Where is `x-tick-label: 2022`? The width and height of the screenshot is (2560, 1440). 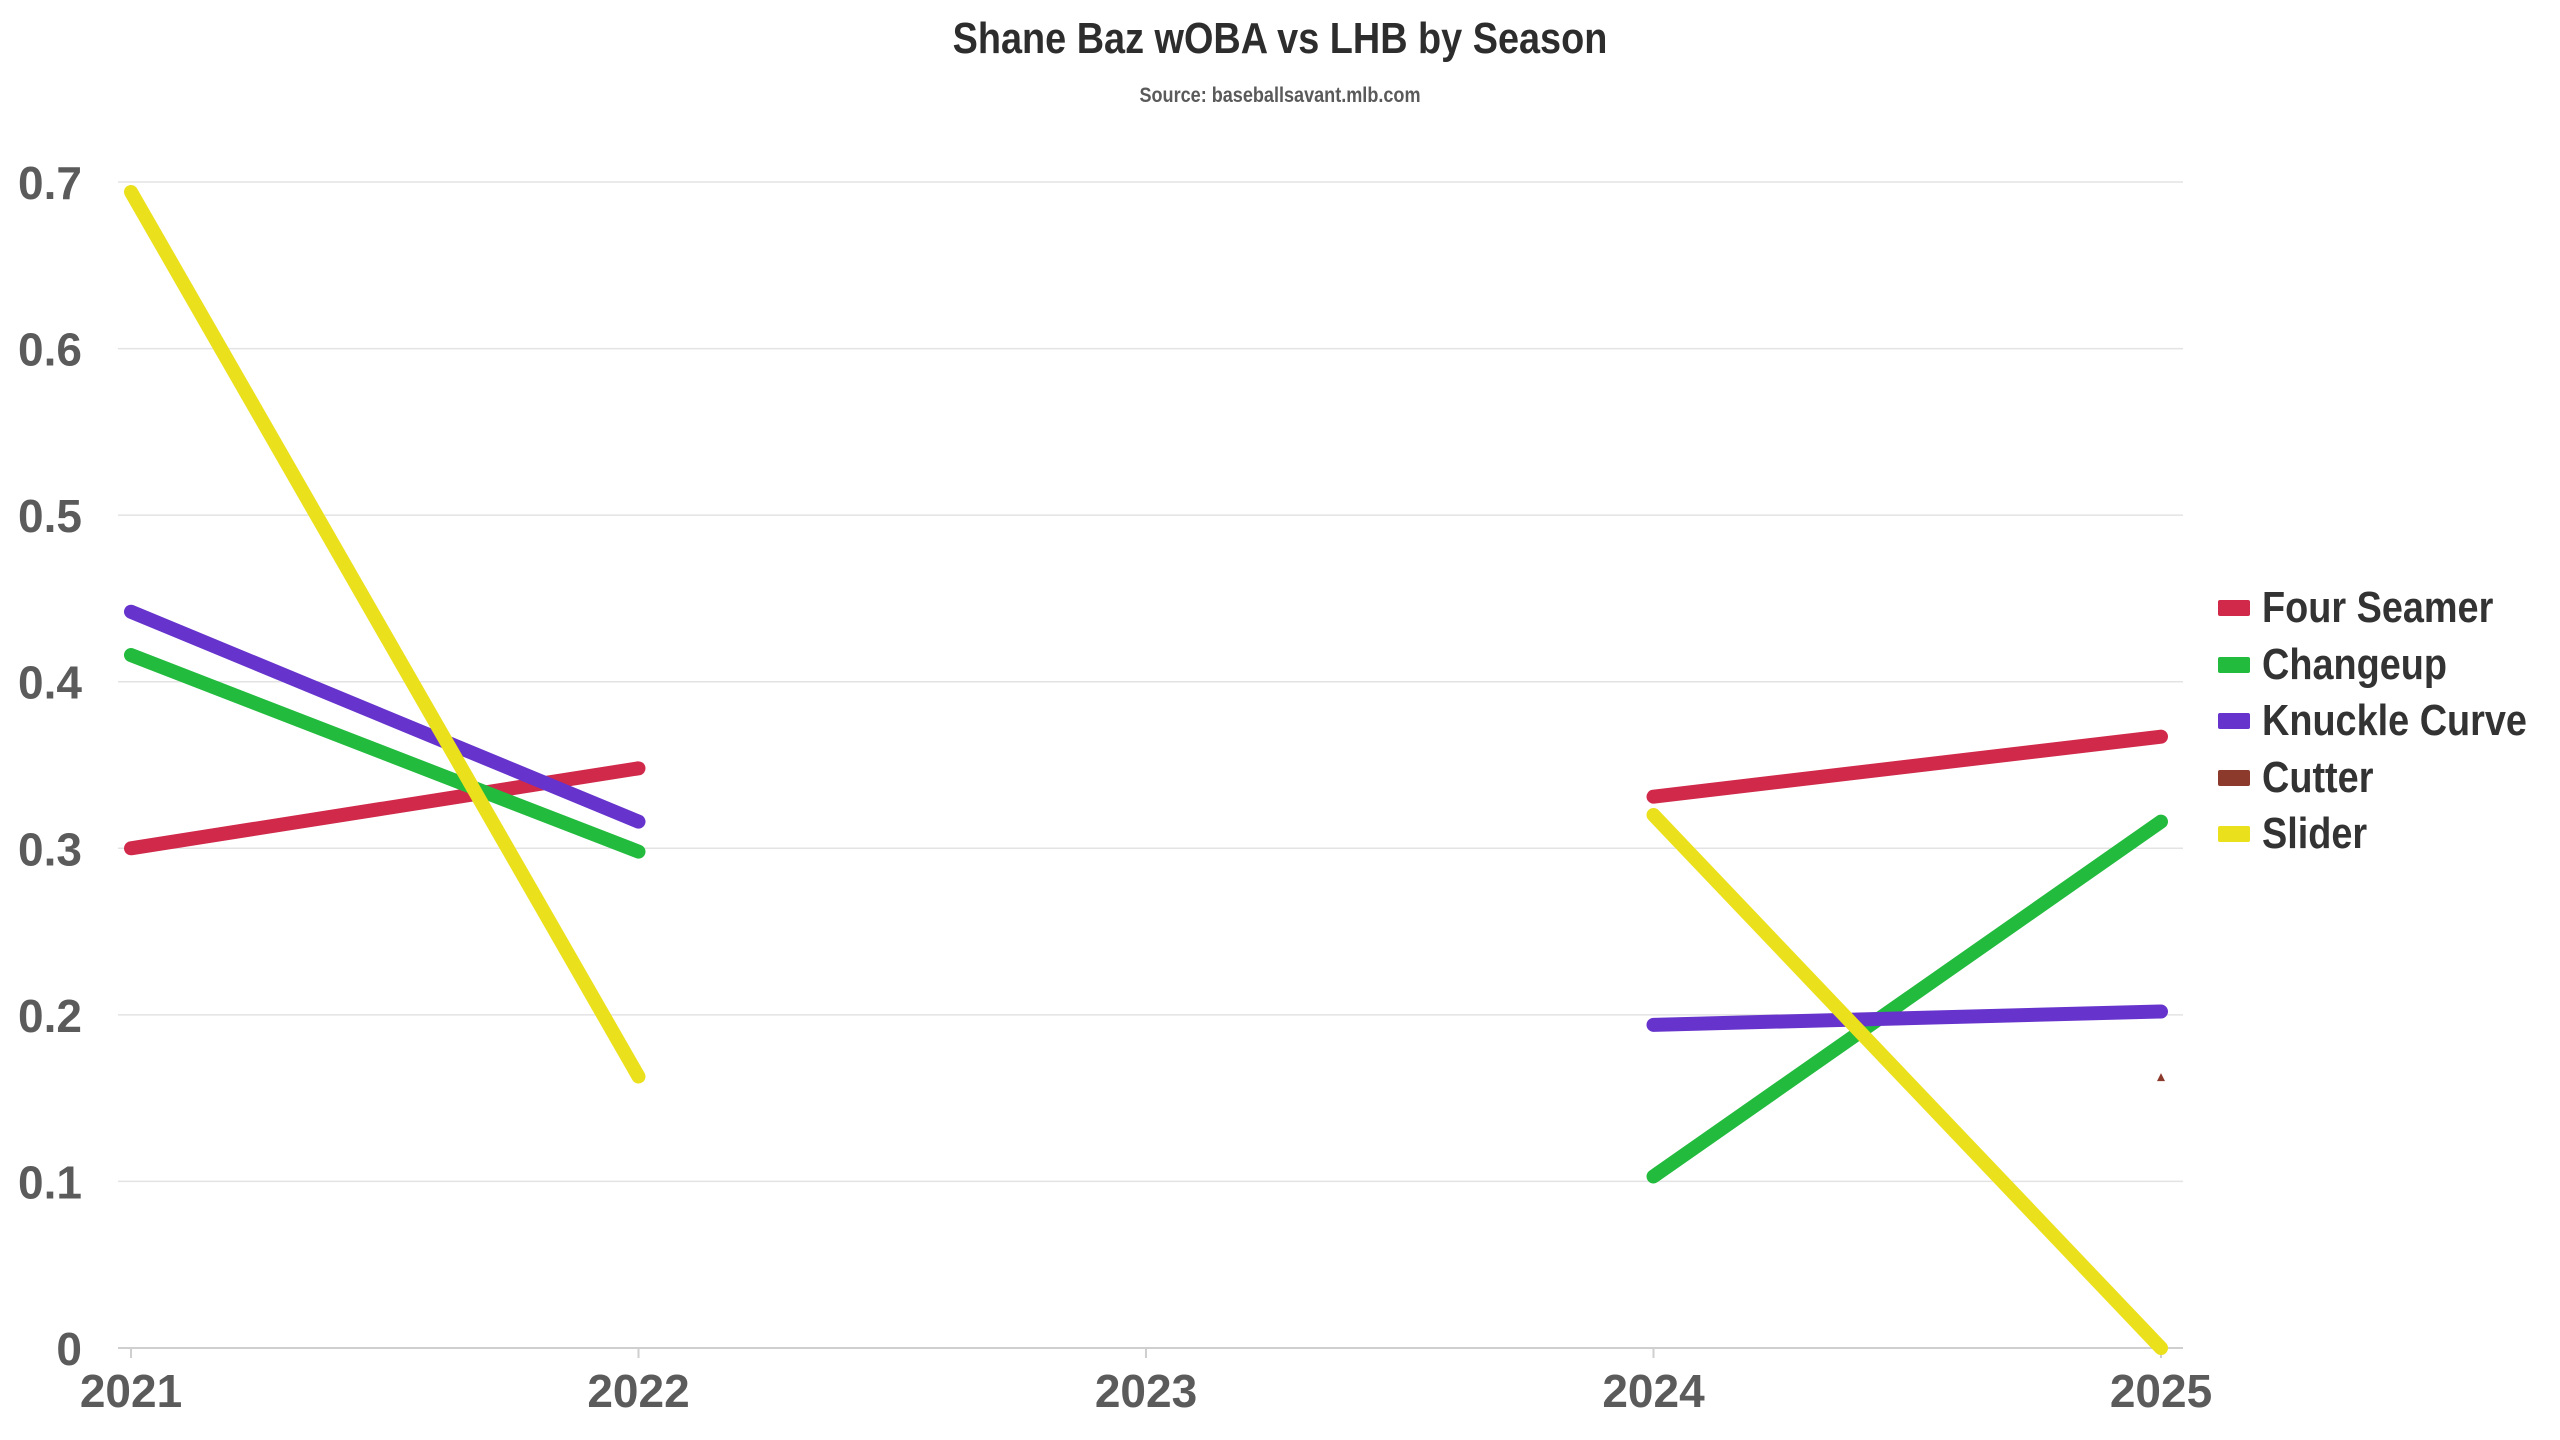 x-tick-label: 2022 is located at coordinates (638, 1391).